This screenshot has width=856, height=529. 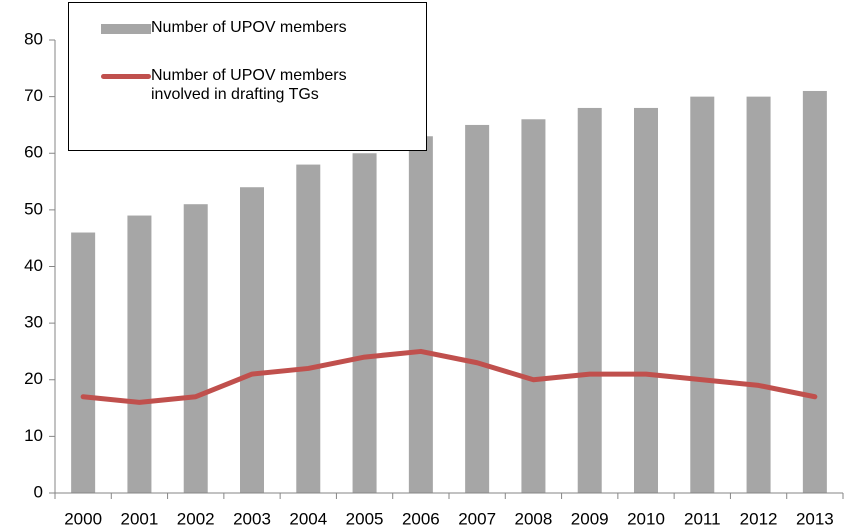 What do you see at coordinates (33, 435) in the screenshot?
I see `y-tick-label: 10` at bounding box center [33, 435].